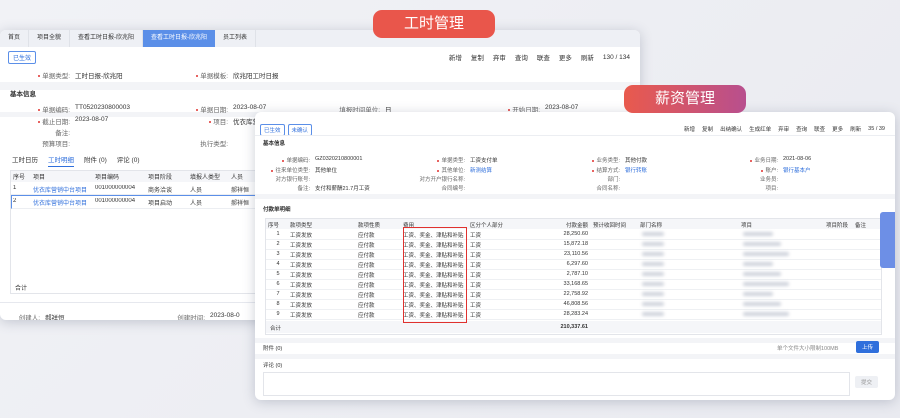 The width and height of the screenshot is (900, 418). I want to click on cell: 郝祥恒, so click(240, 191).